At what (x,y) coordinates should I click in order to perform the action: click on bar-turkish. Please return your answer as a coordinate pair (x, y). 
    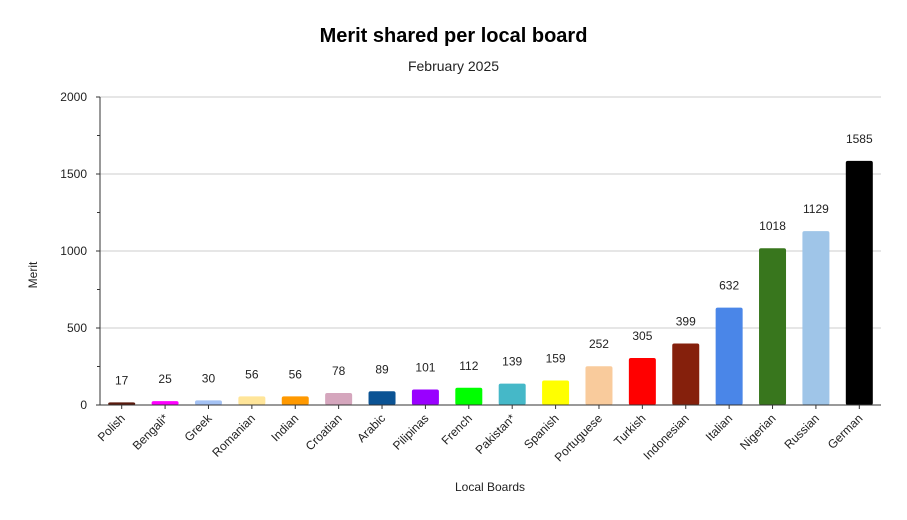
    Looking at the image, I should click on (642, 381).